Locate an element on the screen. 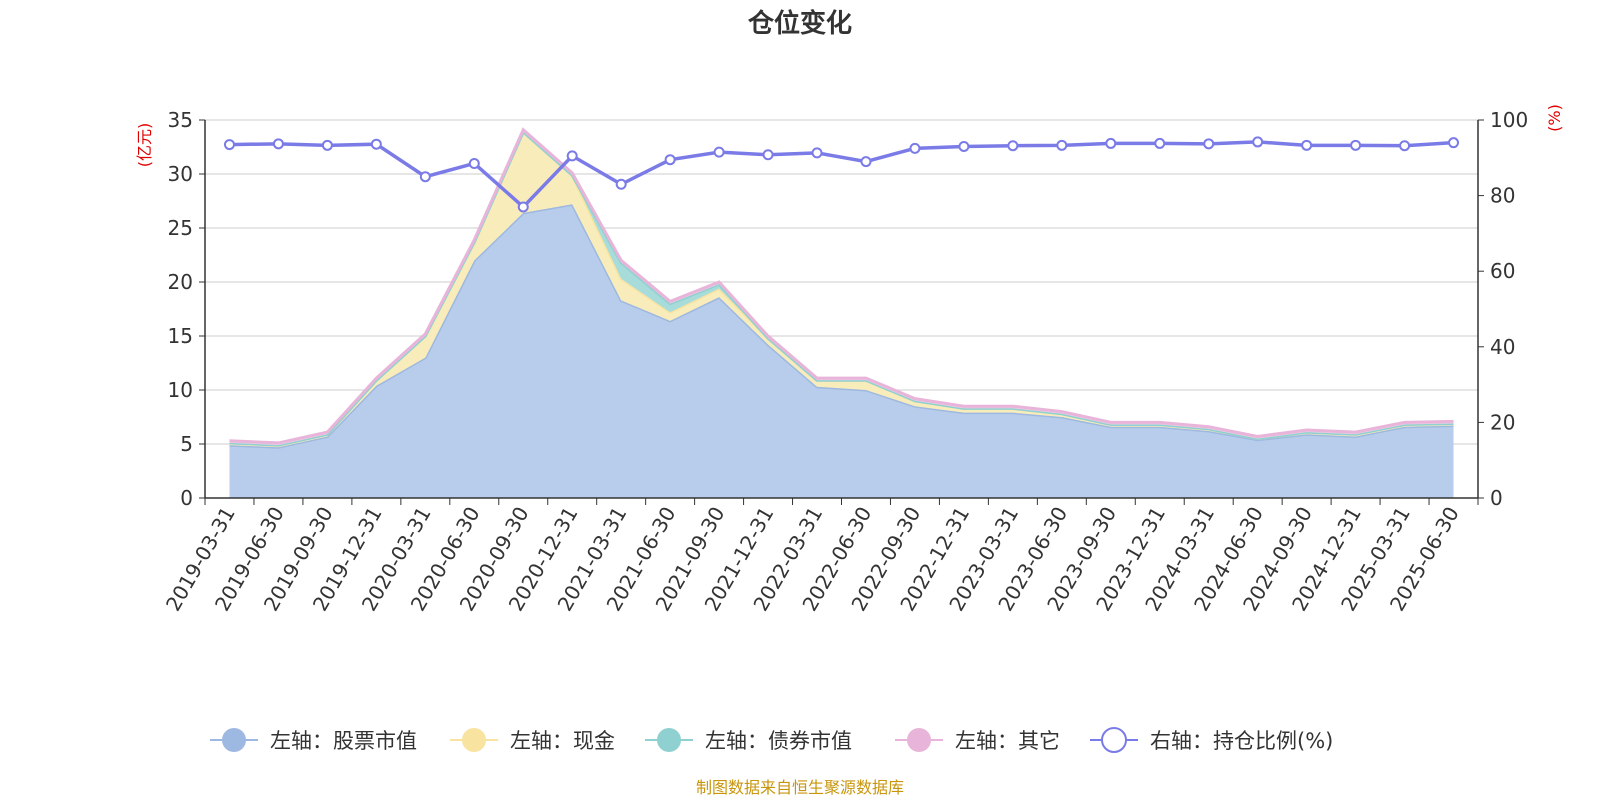  legend-label: 左轴：债券市值 is located at coordinates (778, 741).